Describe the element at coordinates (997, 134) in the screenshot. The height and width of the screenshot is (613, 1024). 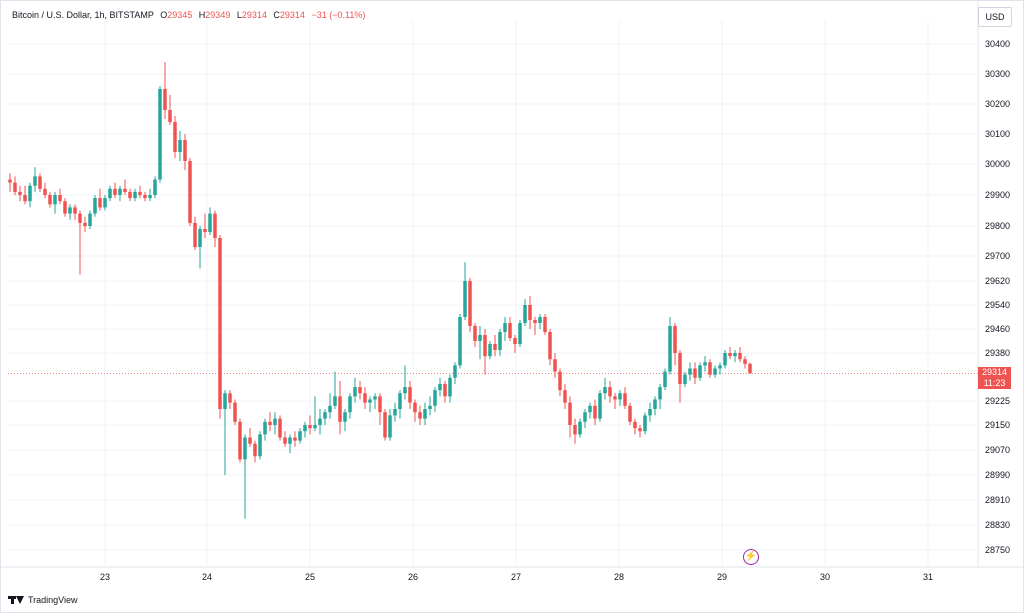
I see `y-tick-label: 30100` at that location.